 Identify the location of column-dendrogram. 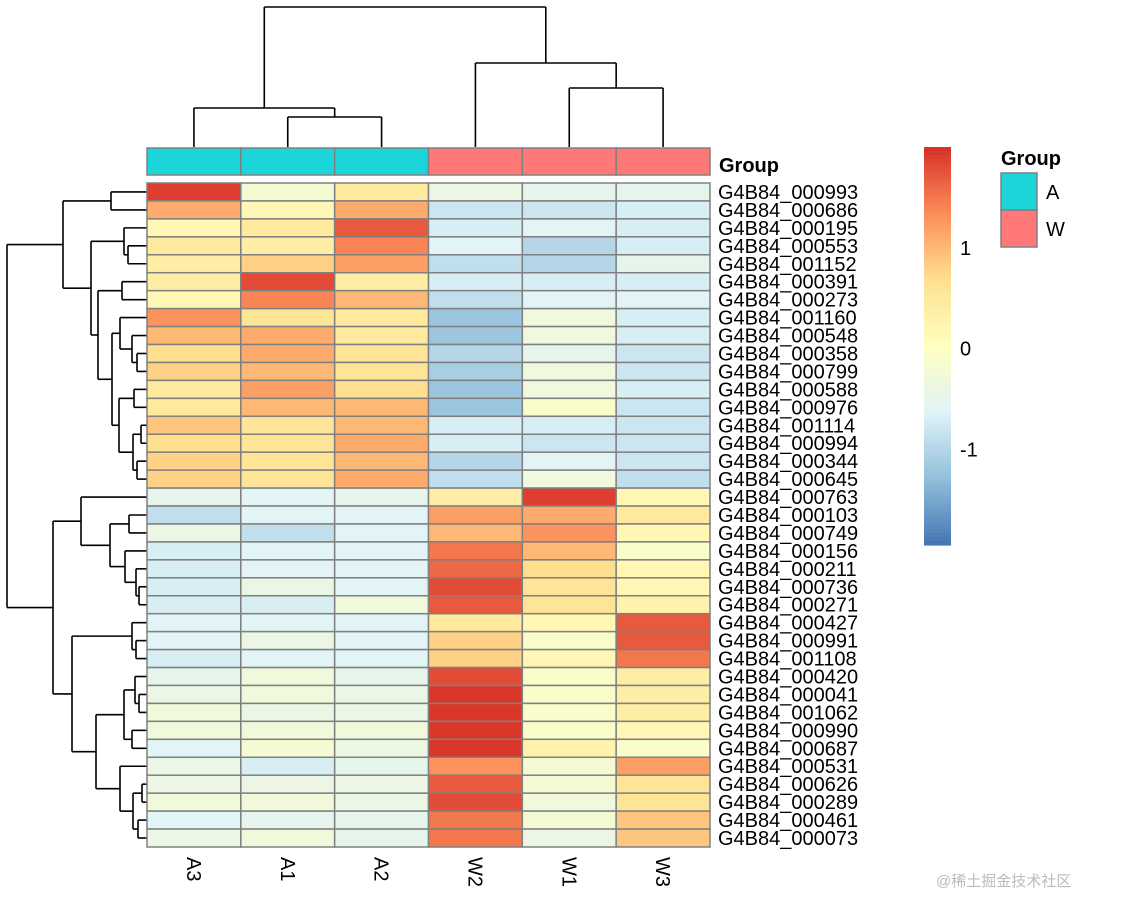
(428, 76).